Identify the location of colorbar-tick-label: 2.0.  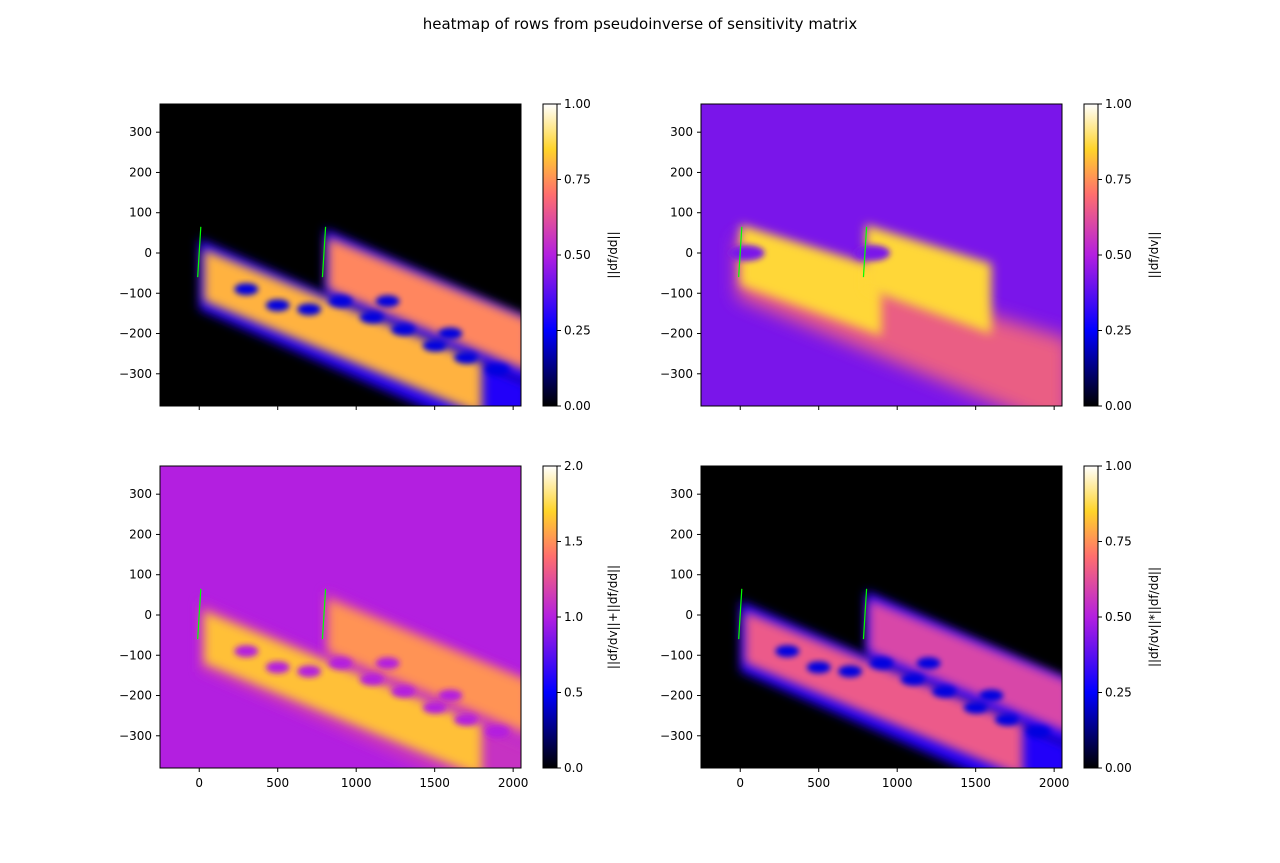
(573, 466).